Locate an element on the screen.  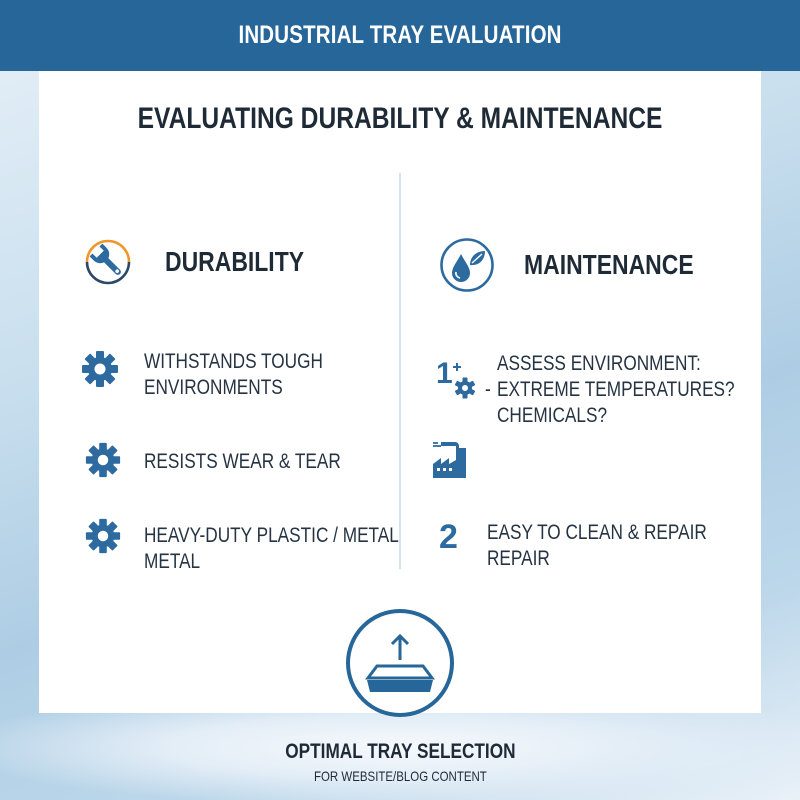
item-text-line: REPAIR is located at coordinates (518, 558).